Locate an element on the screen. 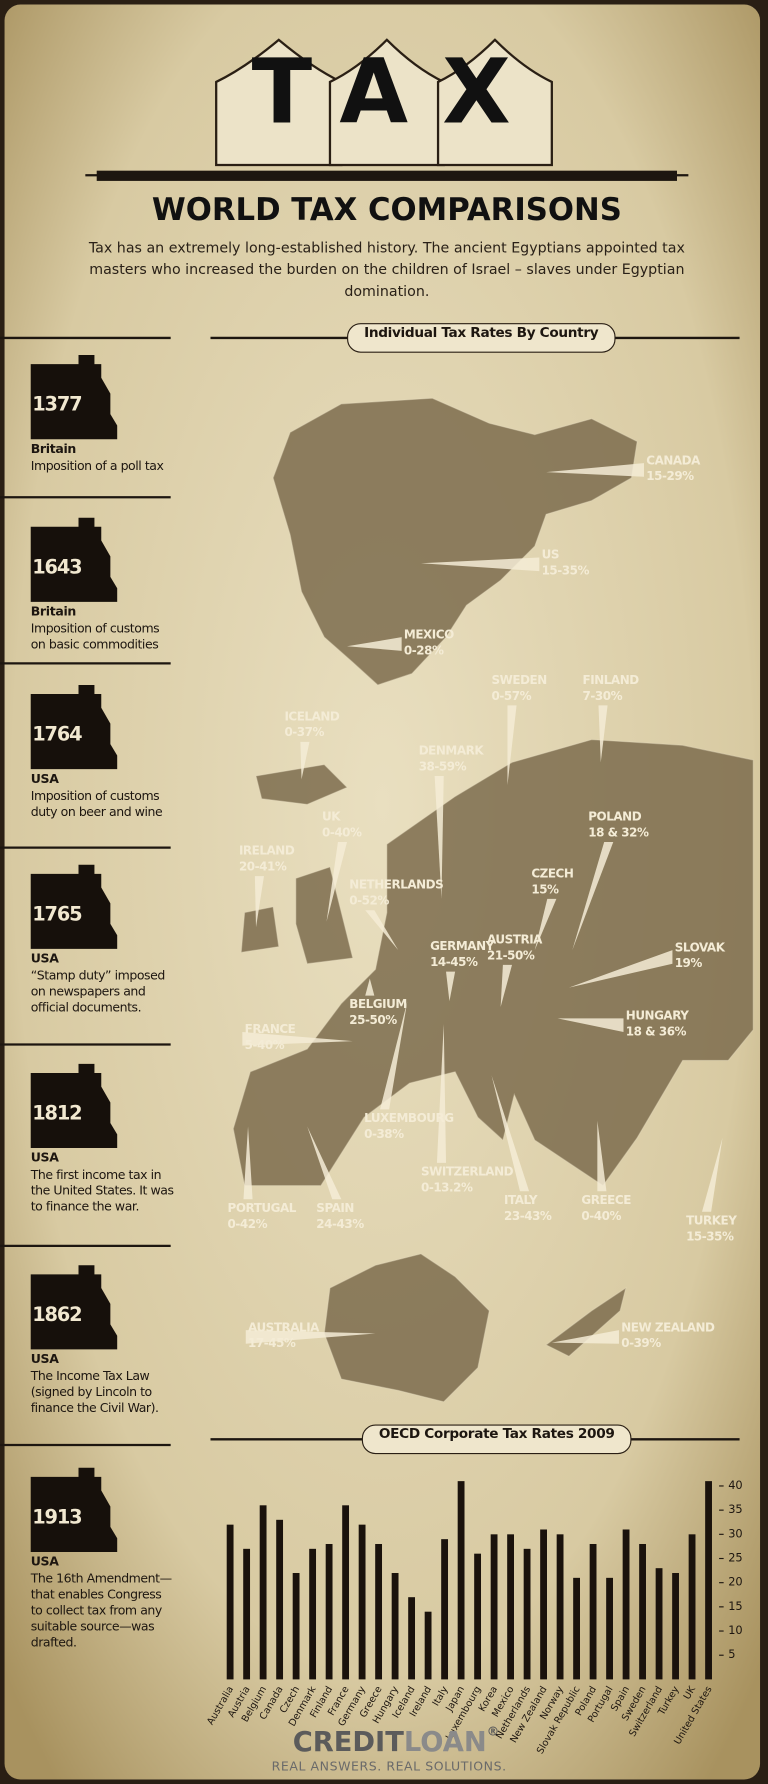  country-name: BELGIUM is located at coordinates (378, 1004).